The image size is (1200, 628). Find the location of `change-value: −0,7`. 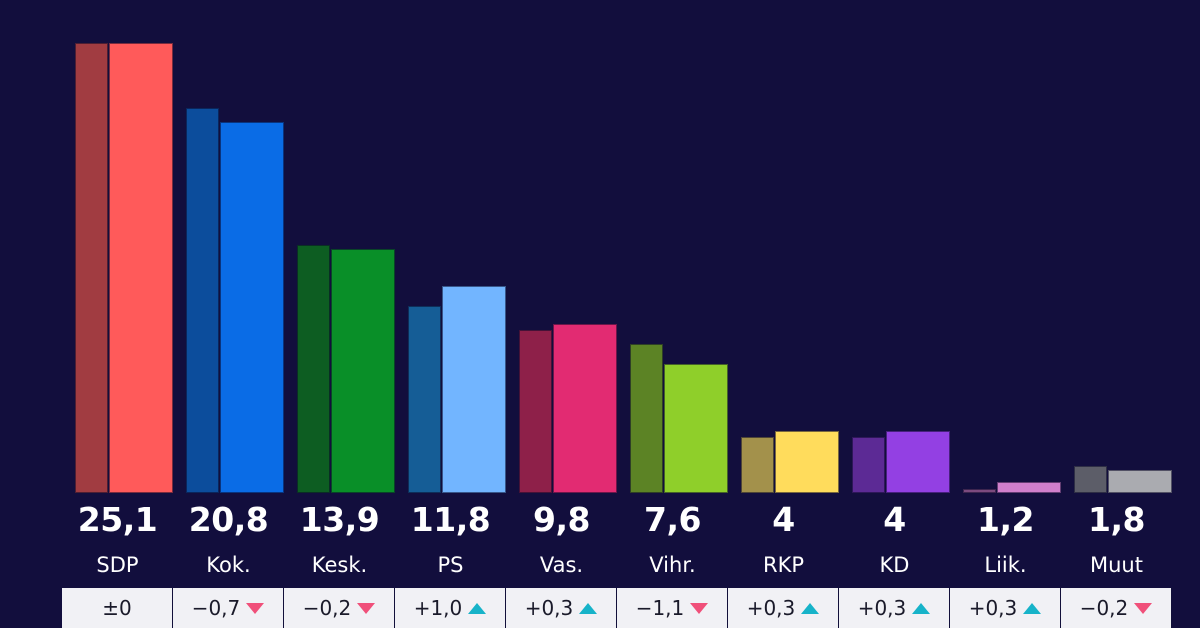

change-value: −0,7 is located at coordinates (216, 608).